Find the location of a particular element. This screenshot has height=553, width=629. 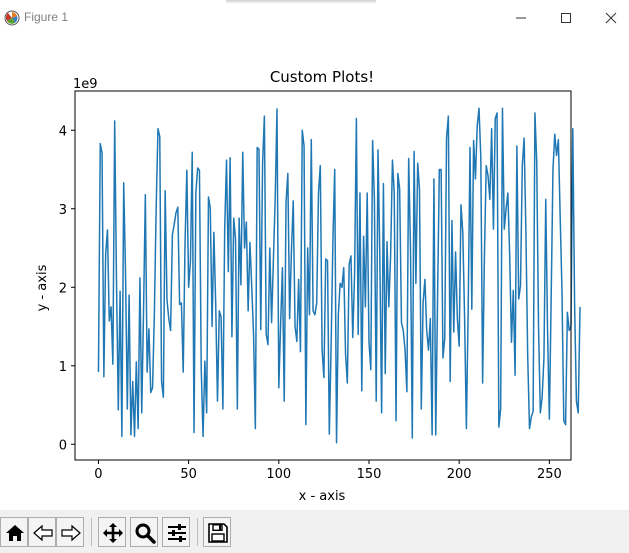

x-axis-ticks: 0 50 100 150 200 250 is located at coordinates (328, 471).